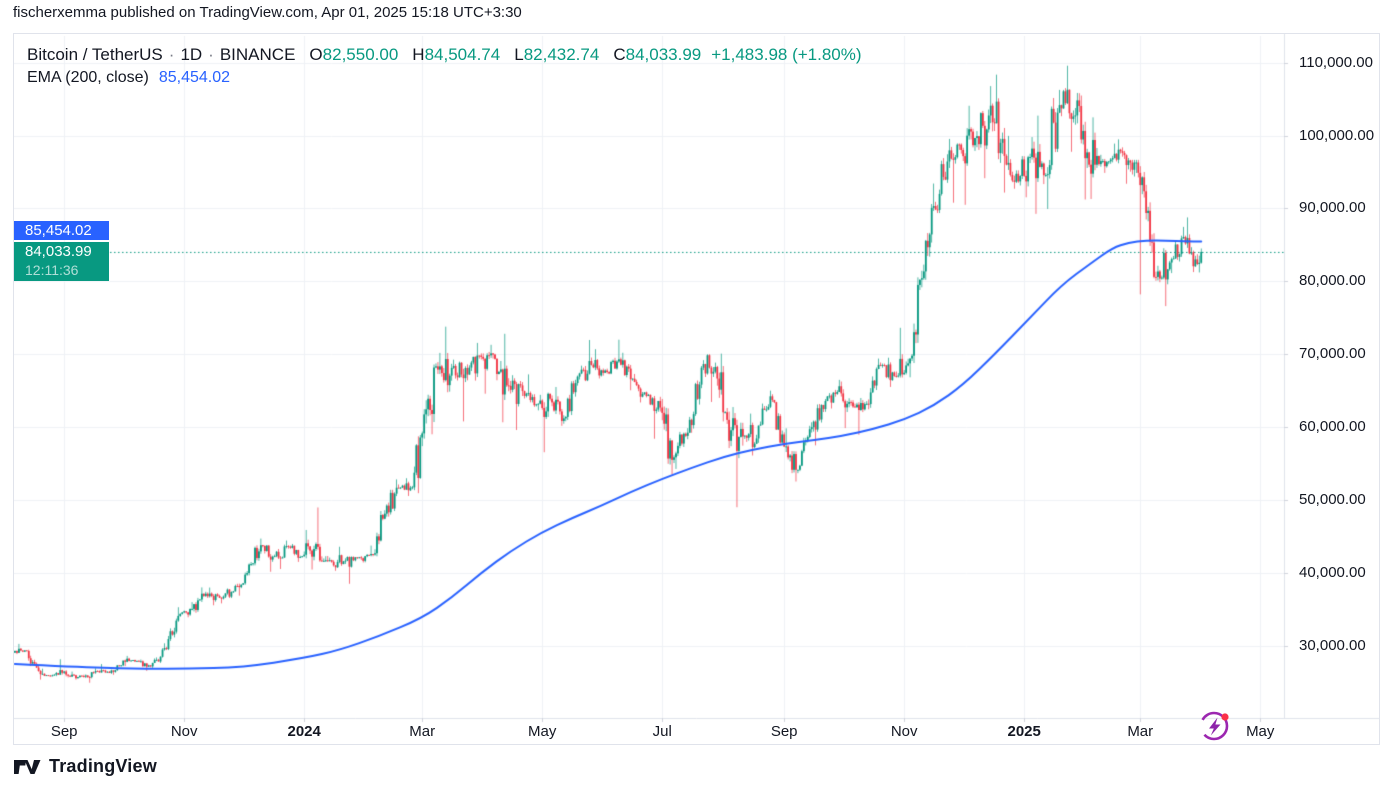 The image size is (1394, 792). I want to click on last-price-value: 84,033.99, so click(58, 251).